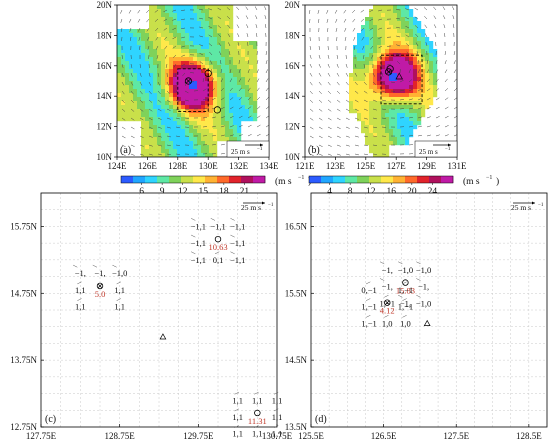  Describe the element at coordinates (489, 178) in the screenshot. I see `colorbar-units-exponent: −1` at that location.